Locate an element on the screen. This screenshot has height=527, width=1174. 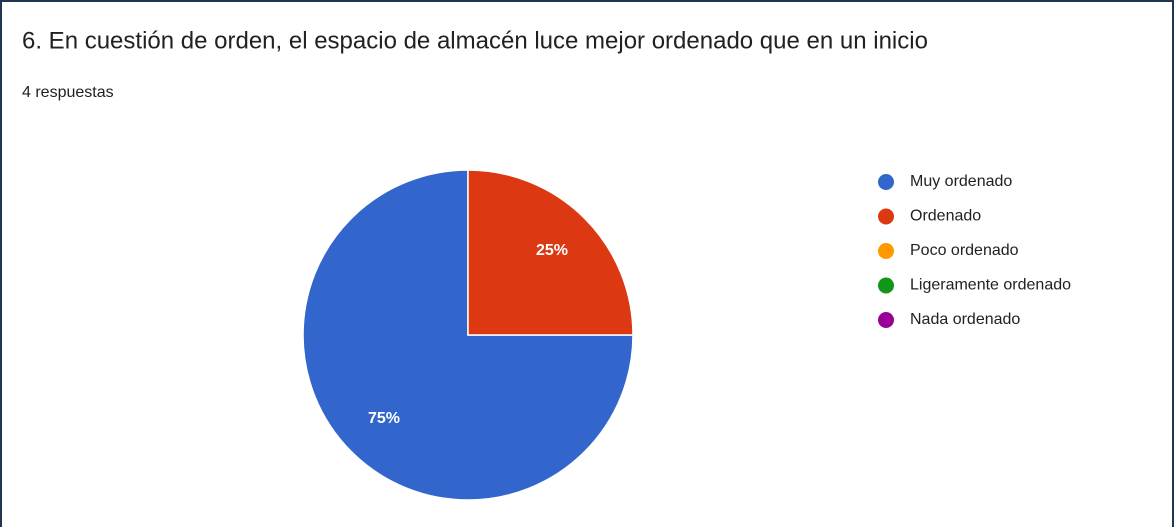
legend-label: Nada ordenado is located at coordinates (965, 319).